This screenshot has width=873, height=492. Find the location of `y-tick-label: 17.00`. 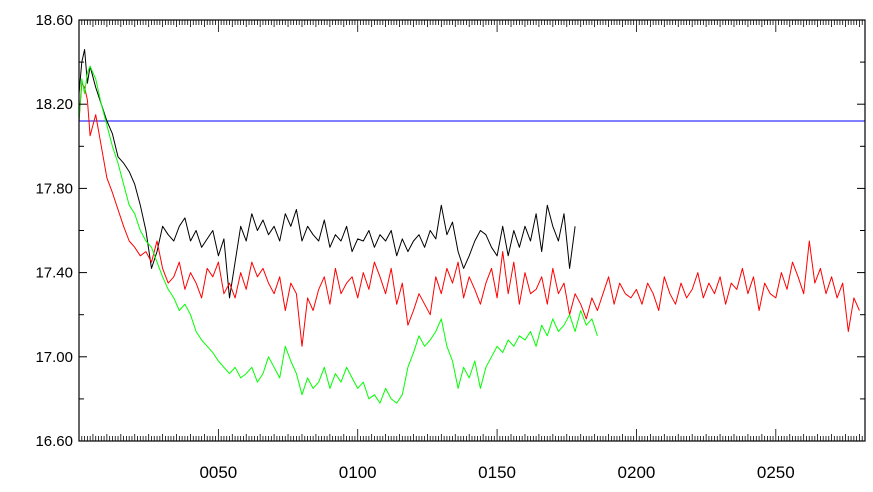

y-tick-label: 17.00 is located at coordinates (54, 357).